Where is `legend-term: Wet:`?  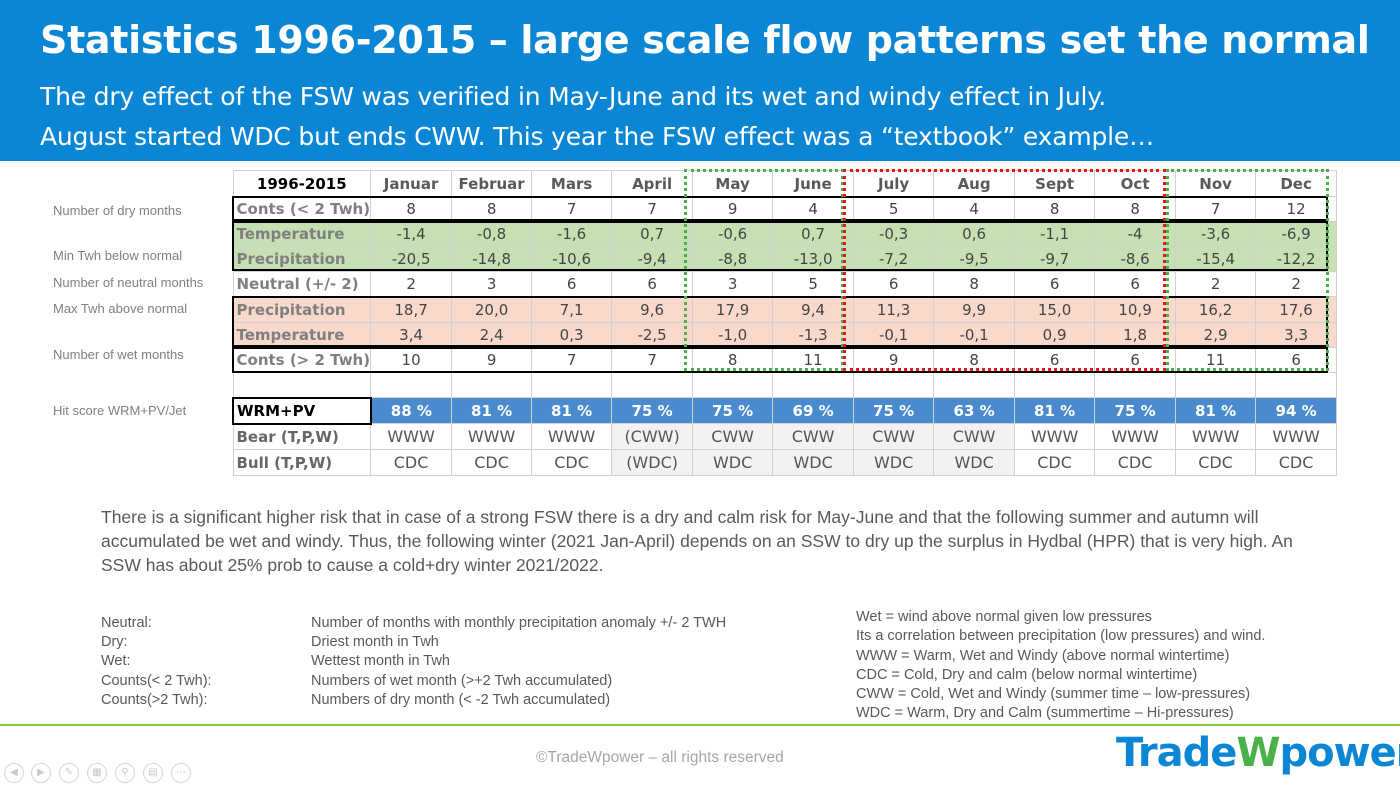
legend-term: Wet: is located at coordinates (116, 661).